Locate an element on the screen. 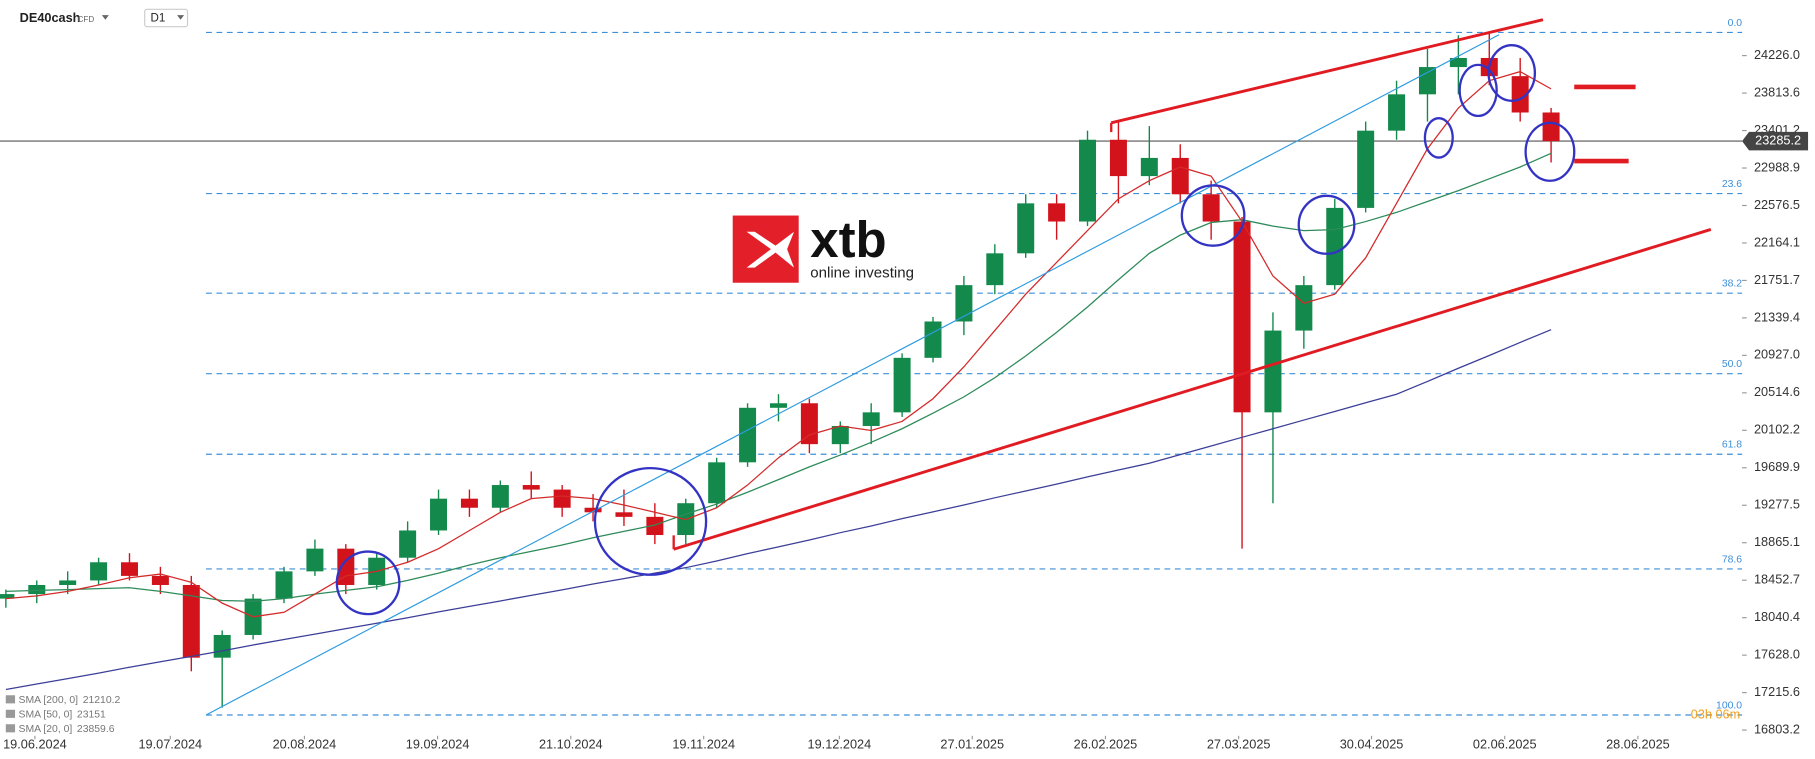 The image size is (1815, 759). legend-value: 21210.2 is located at coordinates (102, 700).